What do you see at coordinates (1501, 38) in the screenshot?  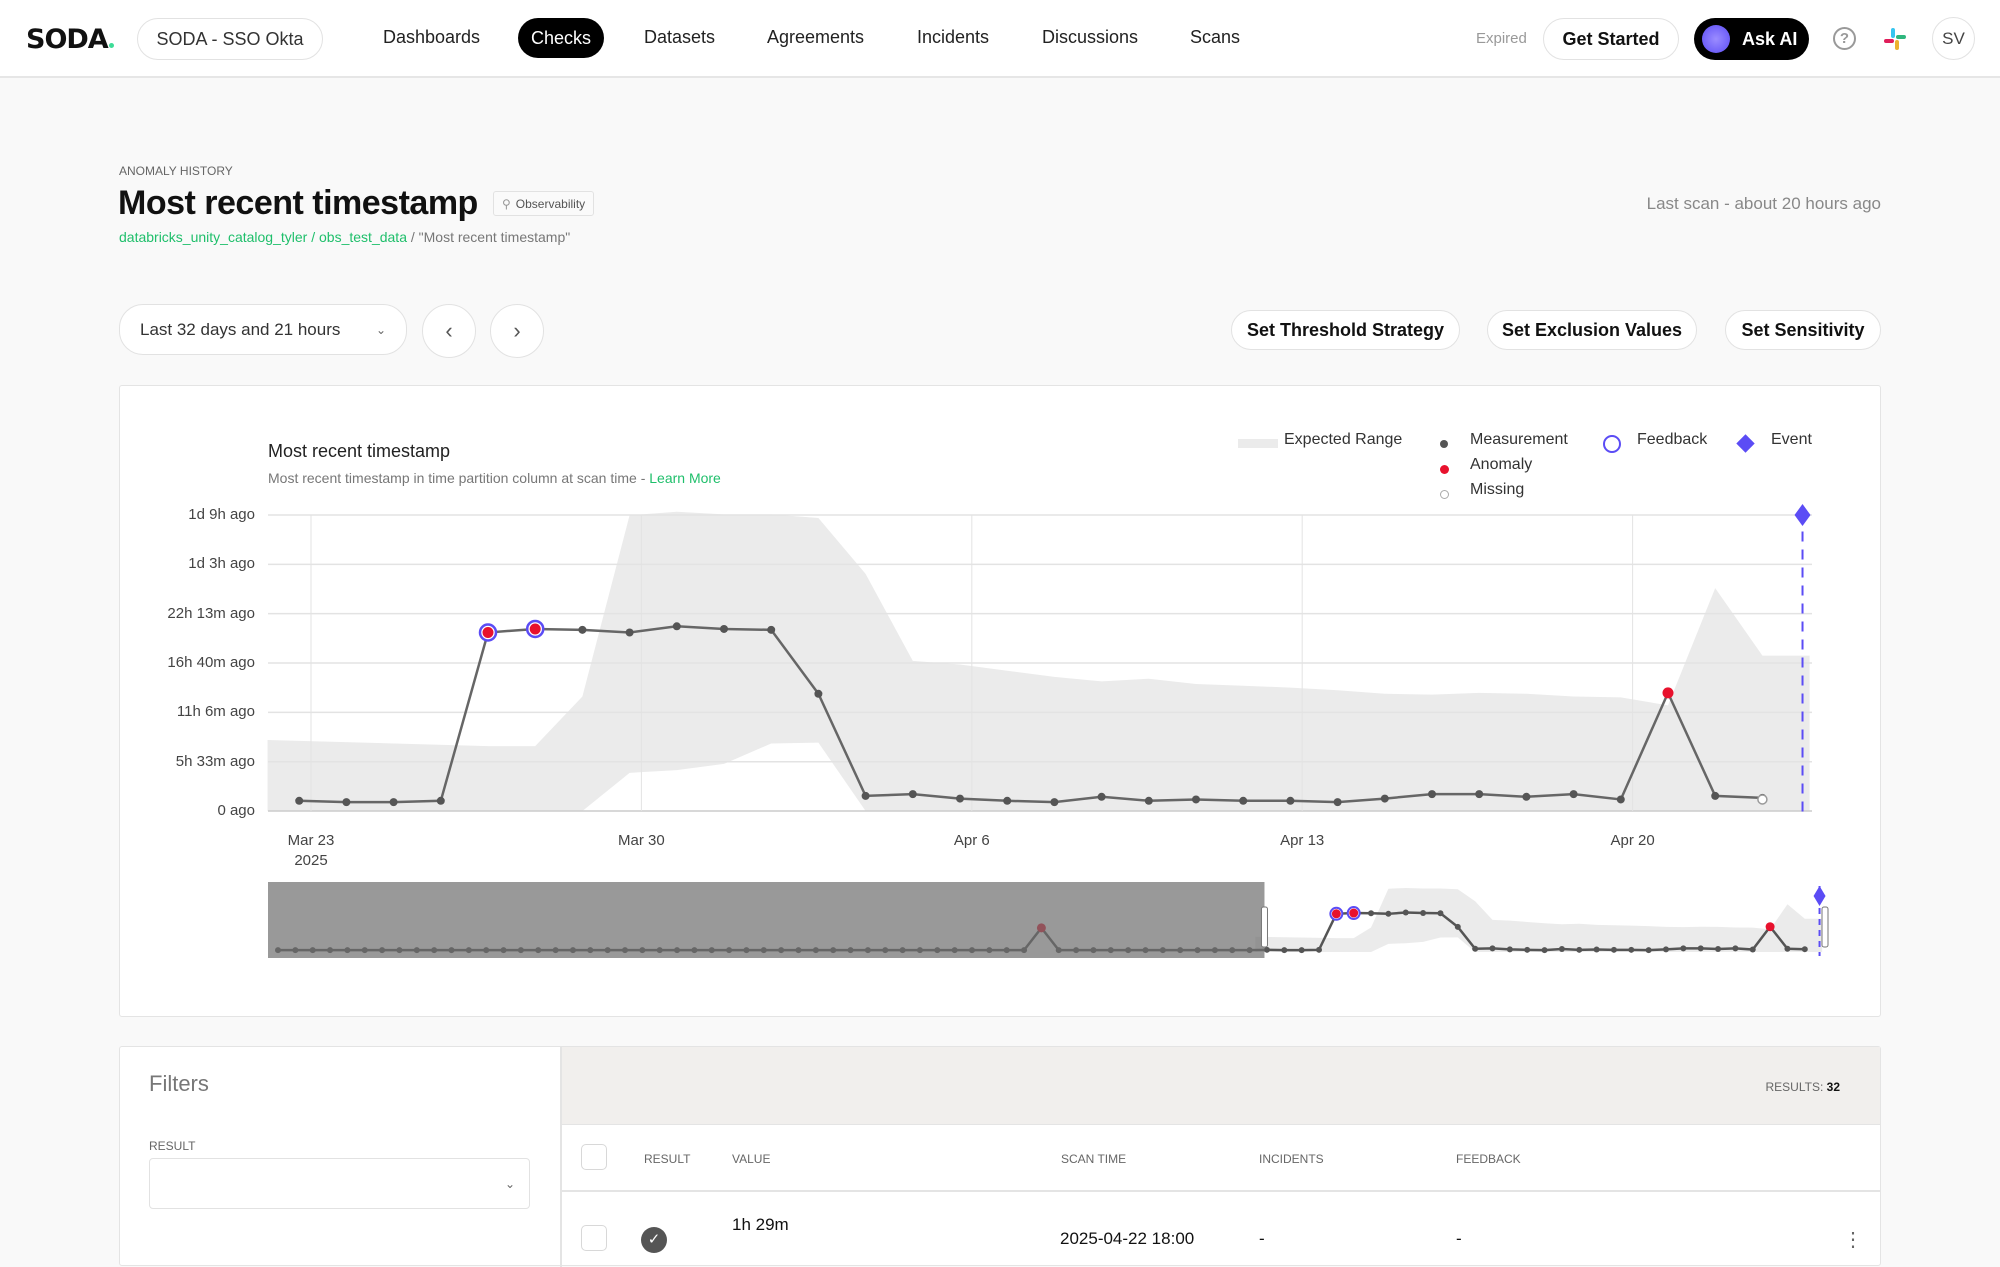 I see `license-status: Expired` at bounding box center [1501, 38].